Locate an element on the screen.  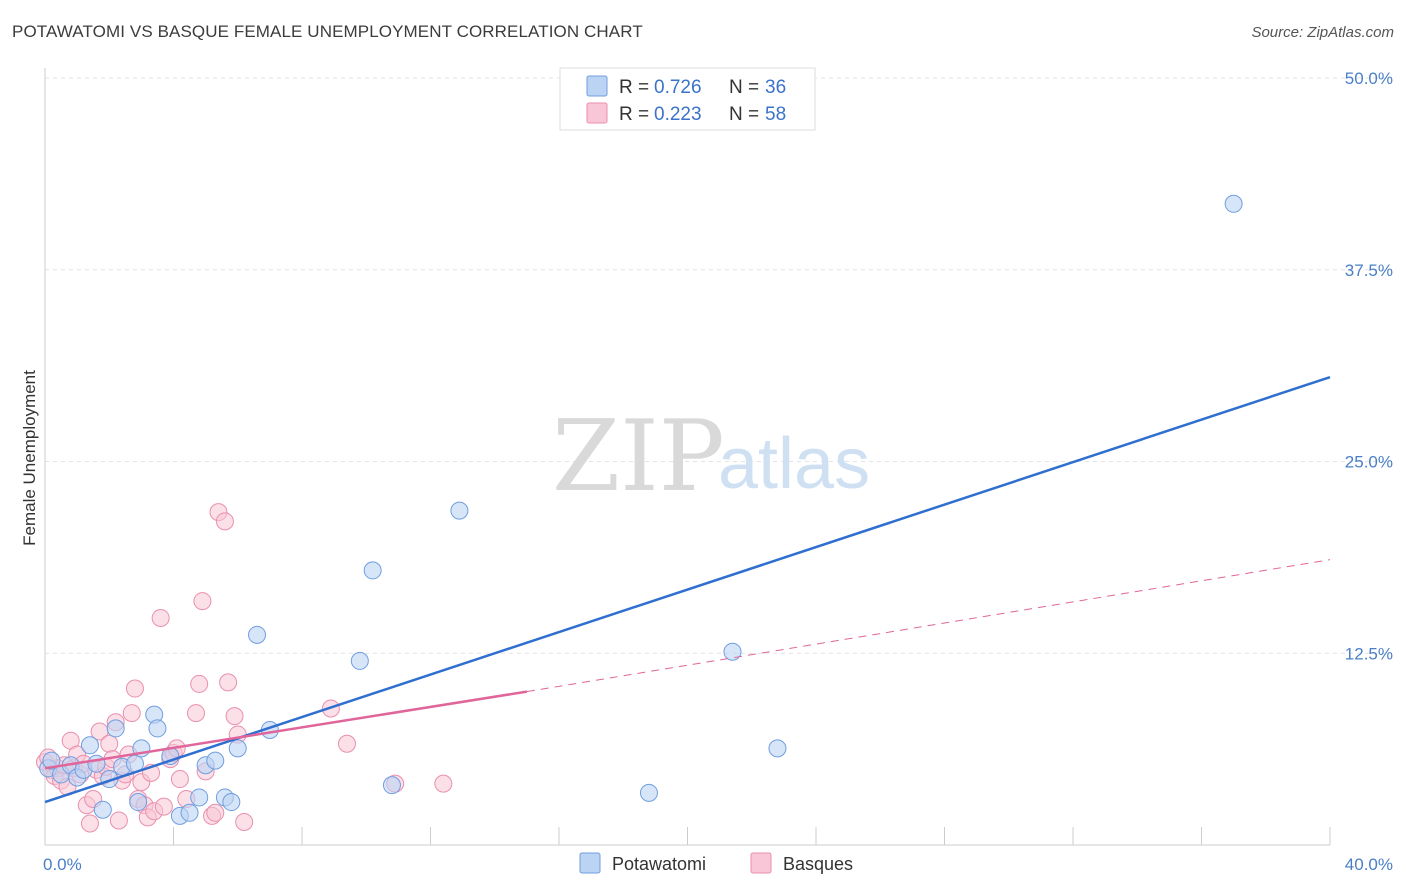
y-tick-label-3: 50.0% is located at coordinates (1369, 78).